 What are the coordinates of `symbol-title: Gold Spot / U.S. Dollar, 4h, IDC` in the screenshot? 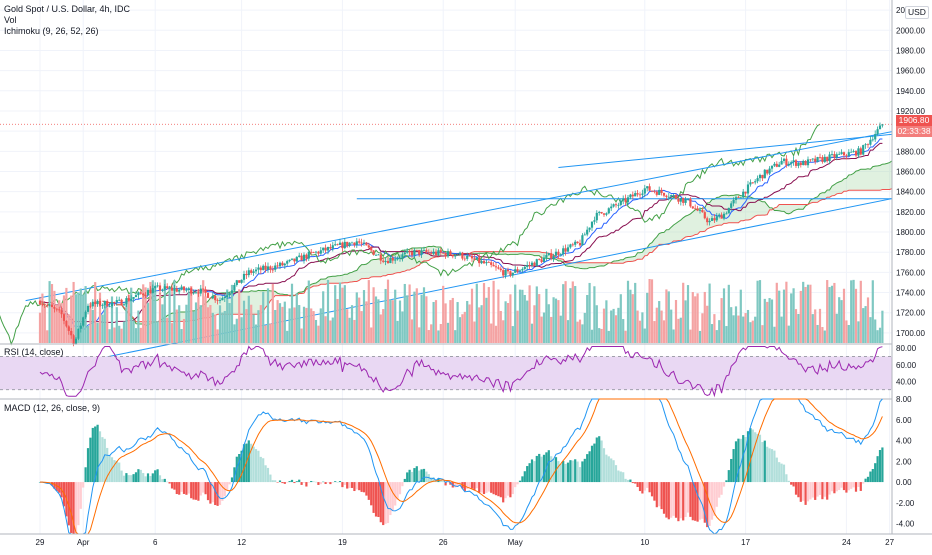 It's located at (67, 9).